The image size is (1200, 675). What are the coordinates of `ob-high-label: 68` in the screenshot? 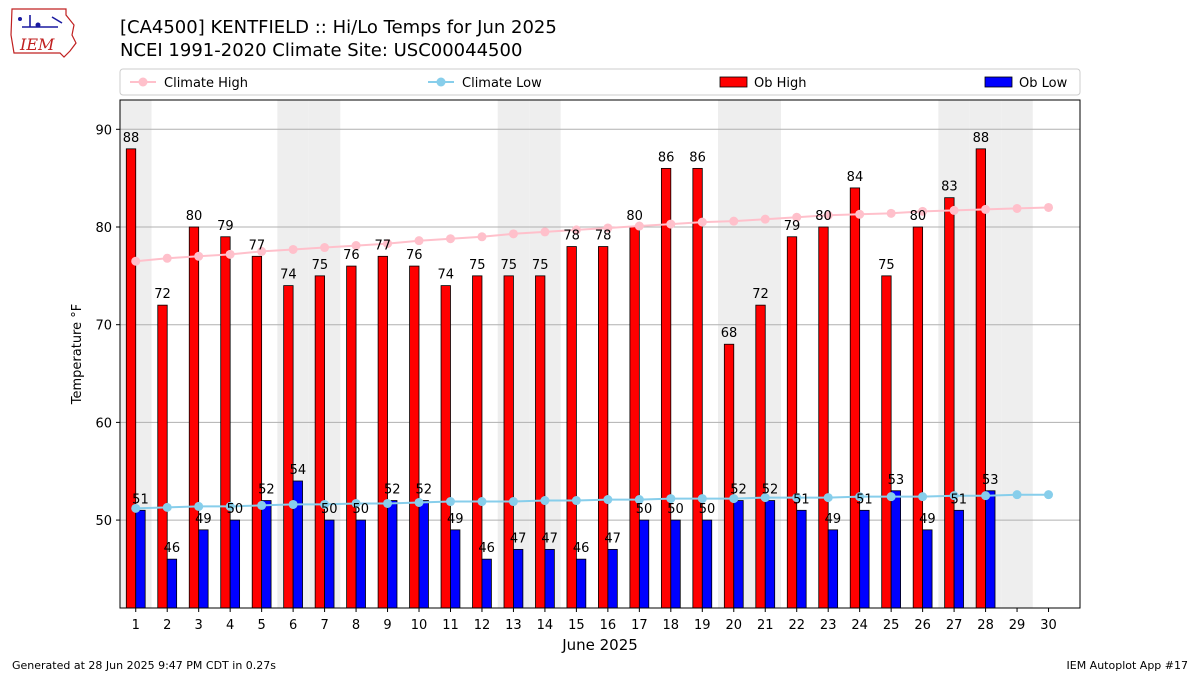 It's located at (729, 333).